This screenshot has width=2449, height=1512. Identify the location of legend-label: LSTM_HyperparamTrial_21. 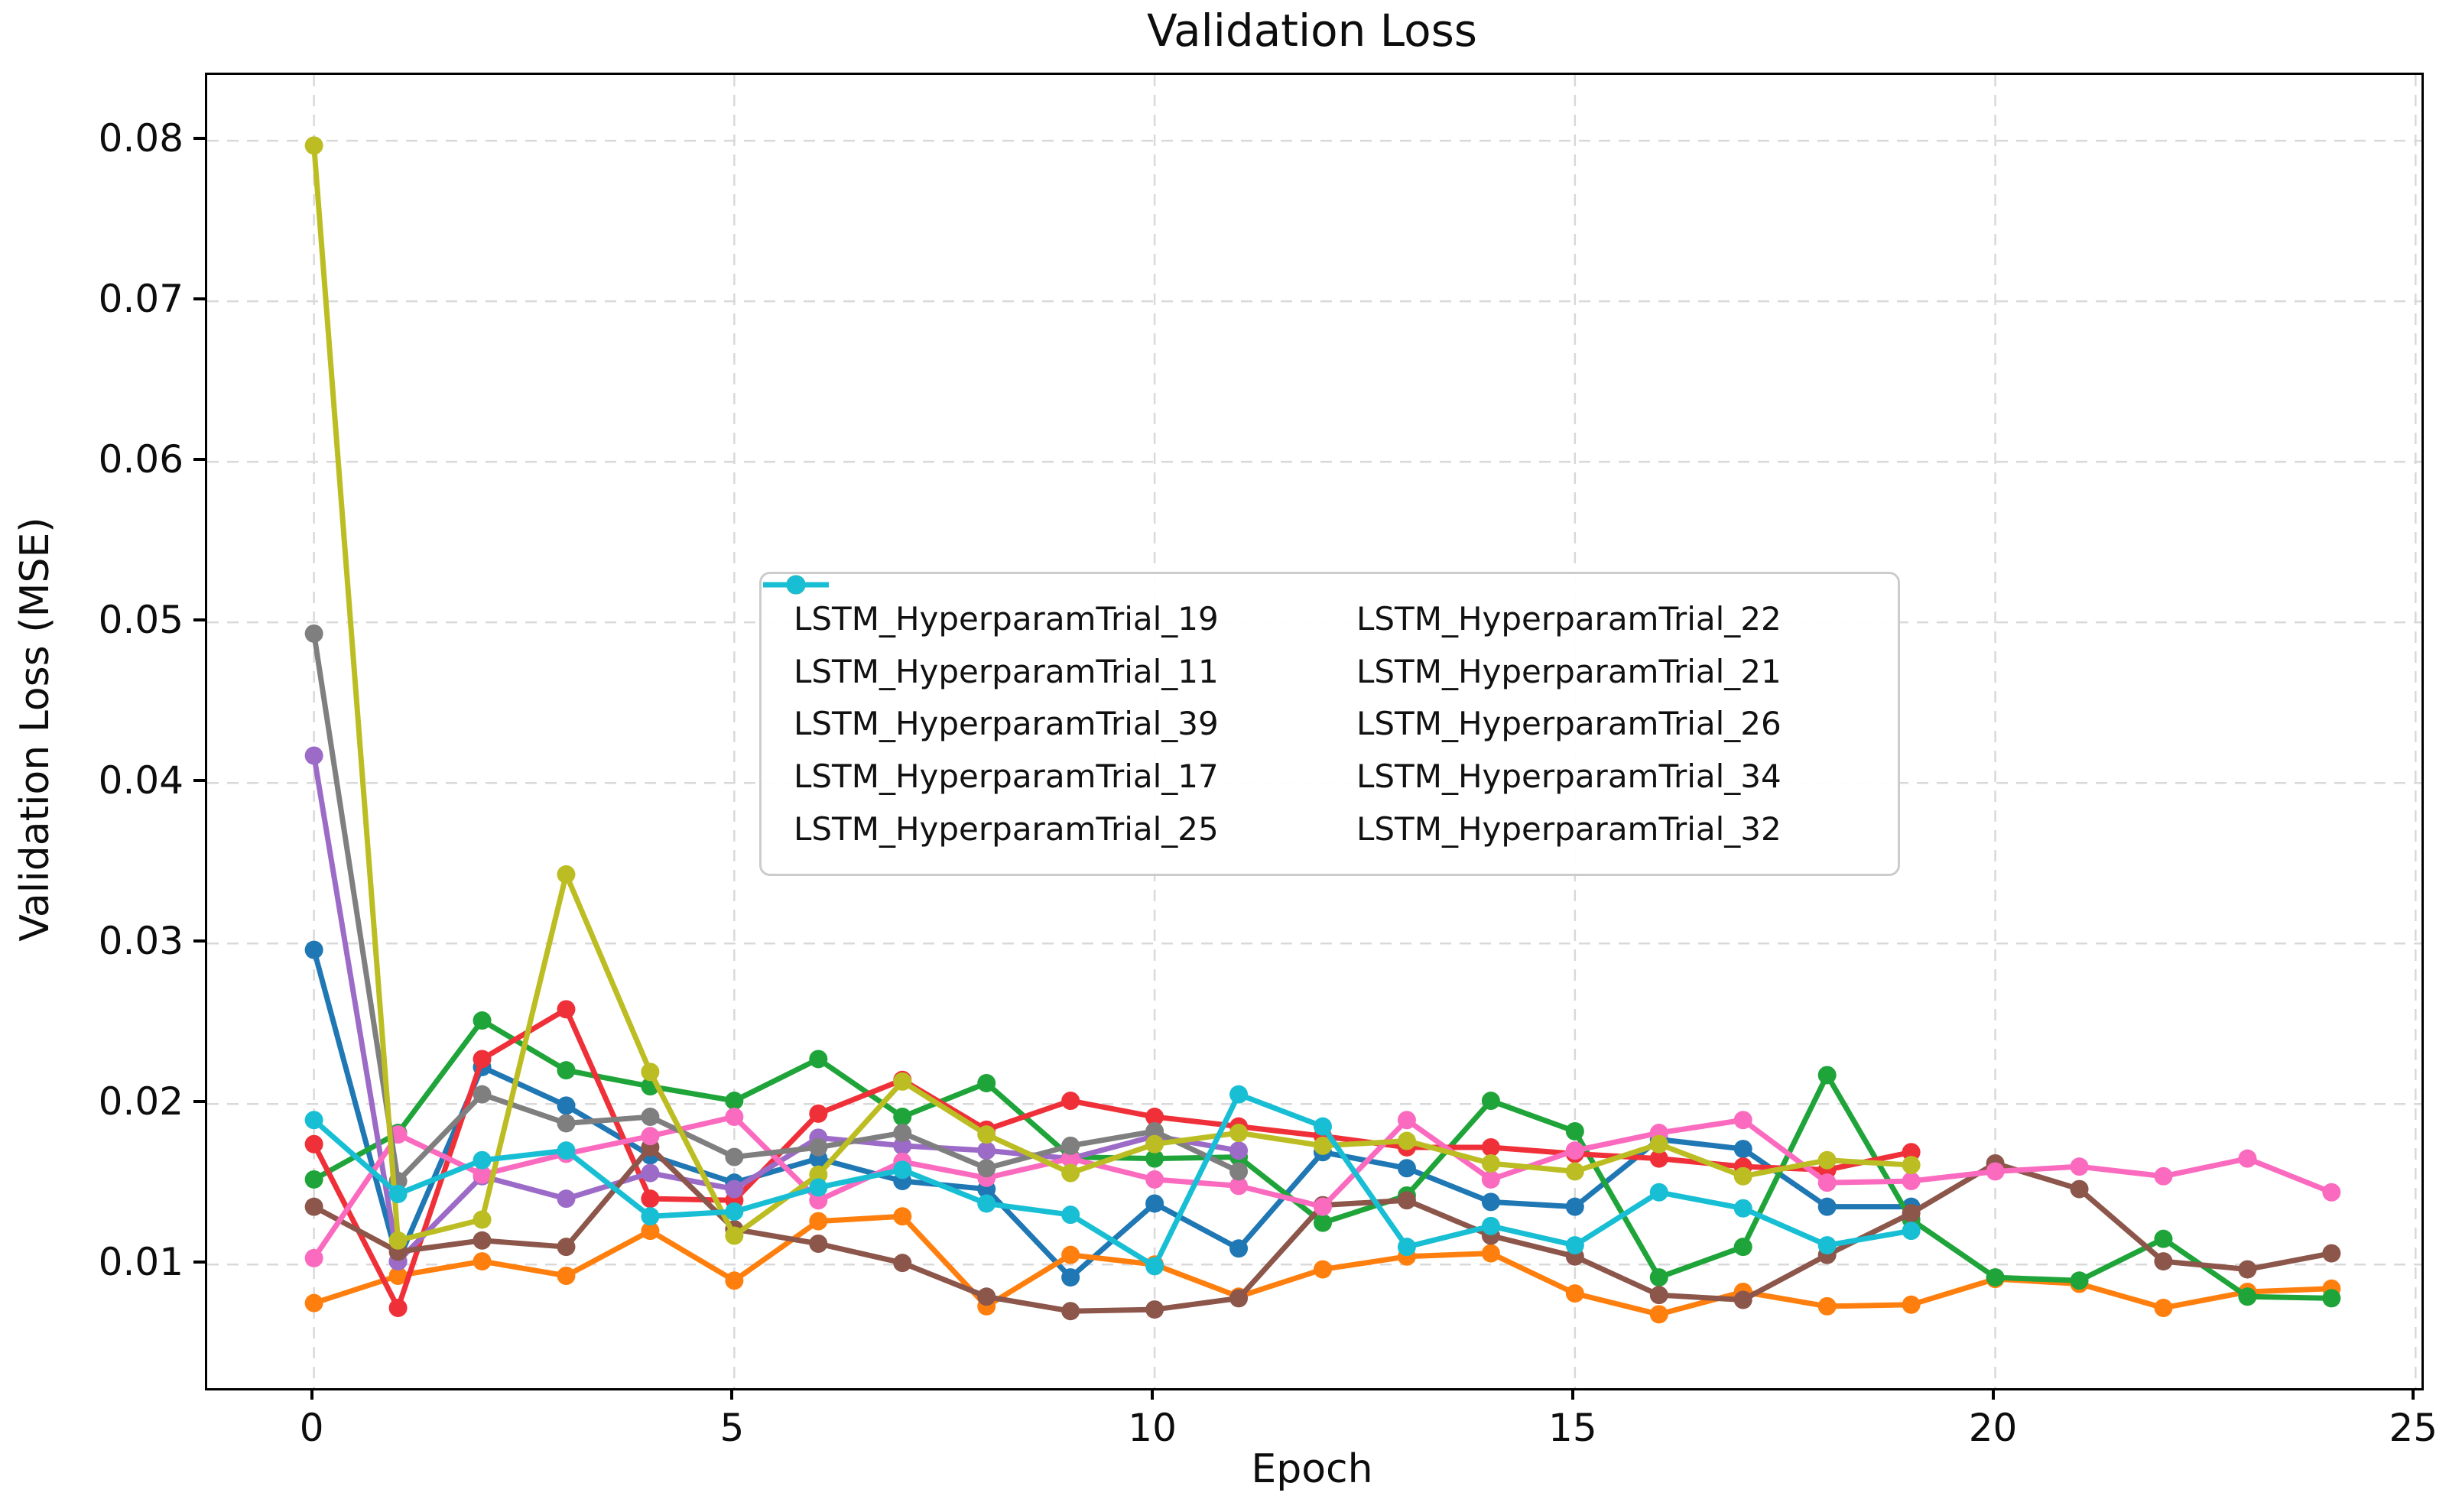
(1569, 671).